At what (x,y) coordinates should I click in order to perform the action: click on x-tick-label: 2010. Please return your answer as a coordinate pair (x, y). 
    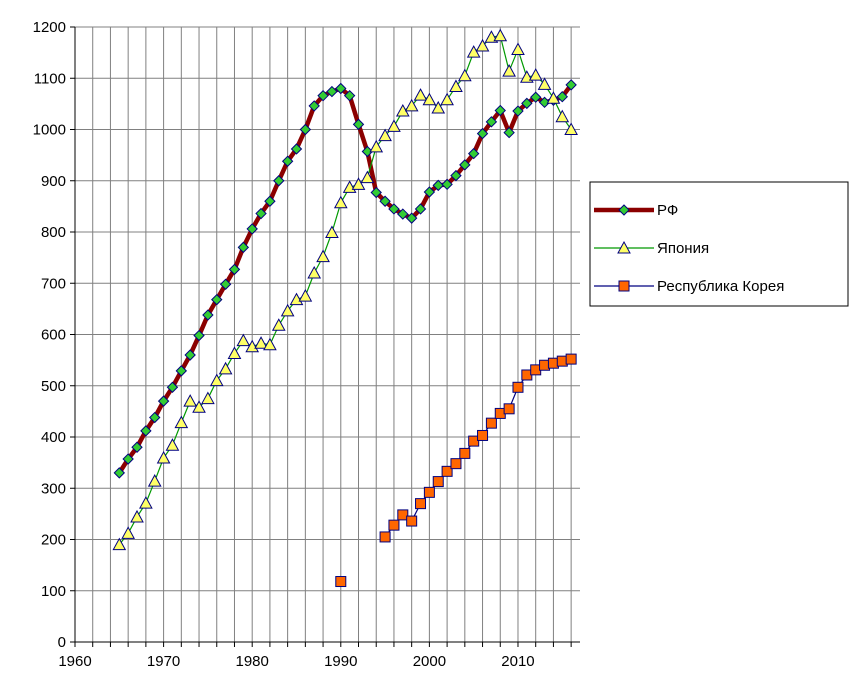
    Looking at the image, I should click on (517, 661).